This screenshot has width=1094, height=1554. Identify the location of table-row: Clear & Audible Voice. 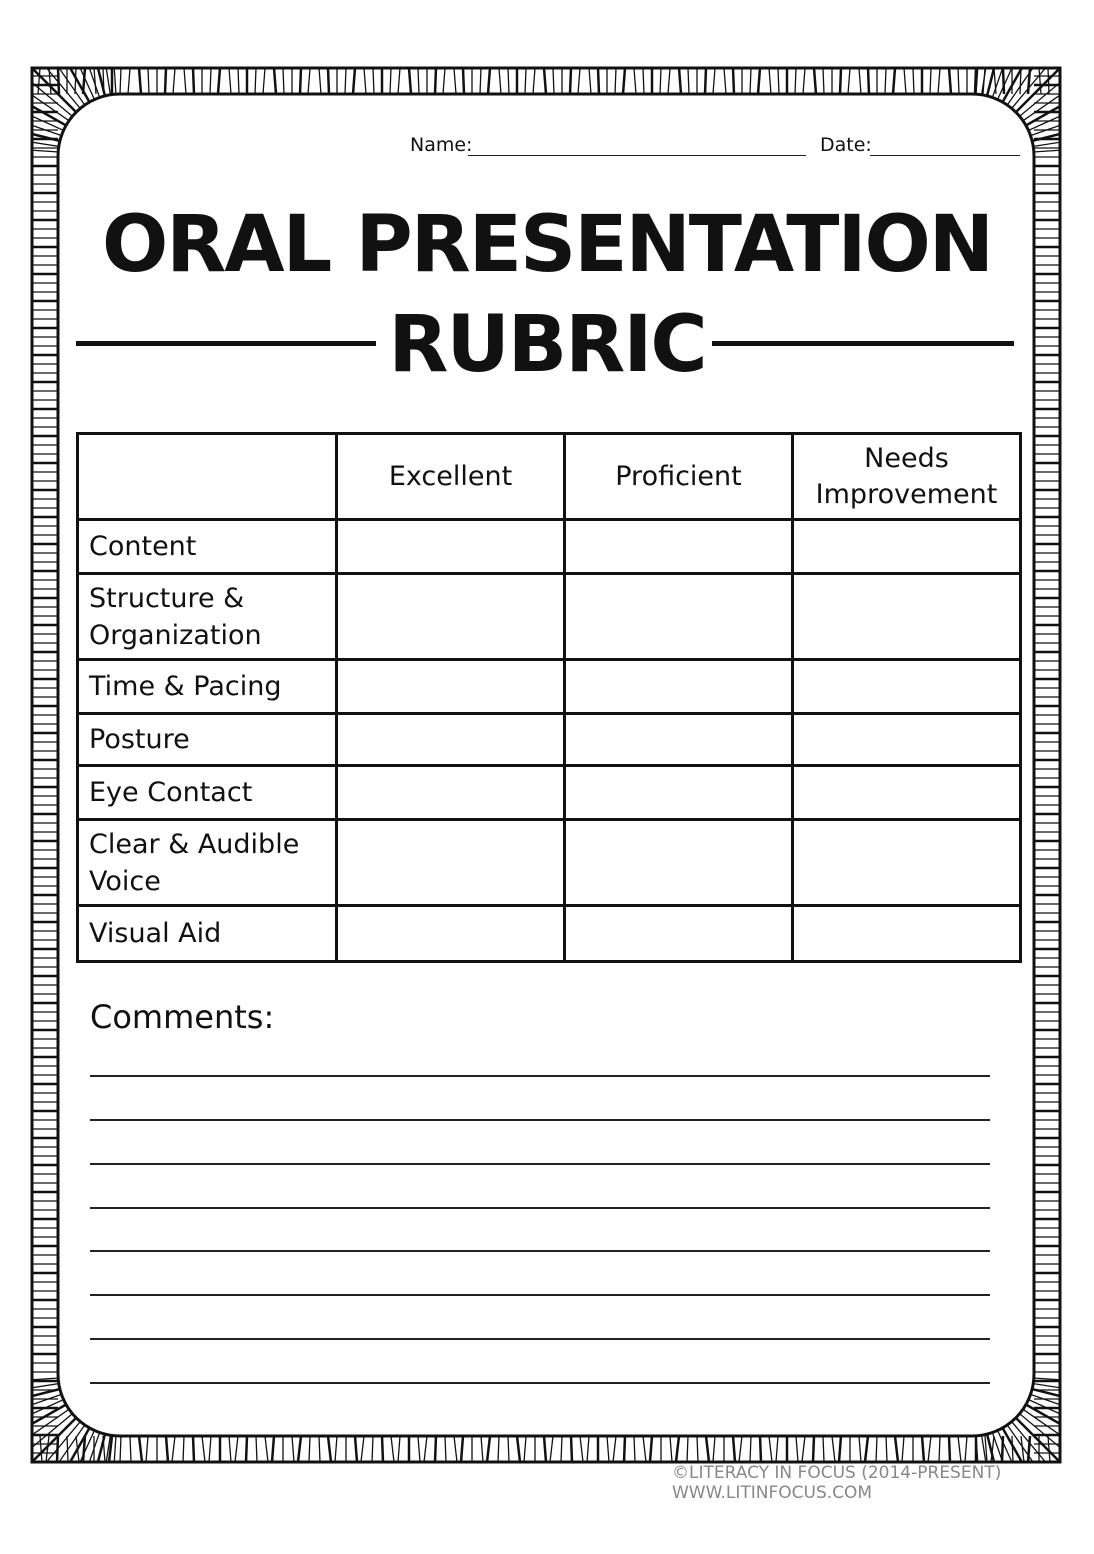
(549, 862).